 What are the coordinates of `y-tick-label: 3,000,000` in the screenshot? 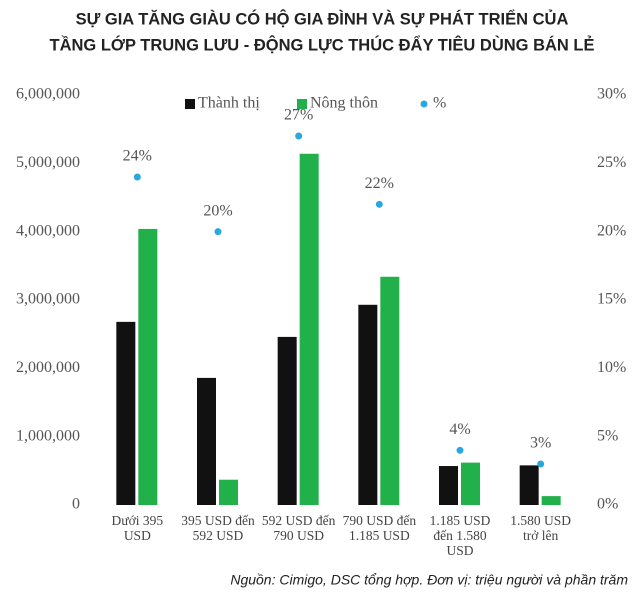 It's located at (48, 299).